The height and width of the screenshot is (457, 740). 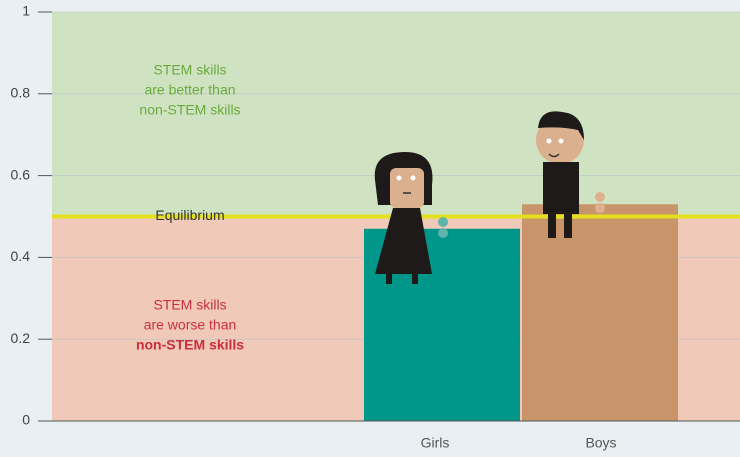 What do you see at coordinates (21, 174) in the screenshot?
I see `y-tick-label: 0.6` at bounding box center [21, 174].